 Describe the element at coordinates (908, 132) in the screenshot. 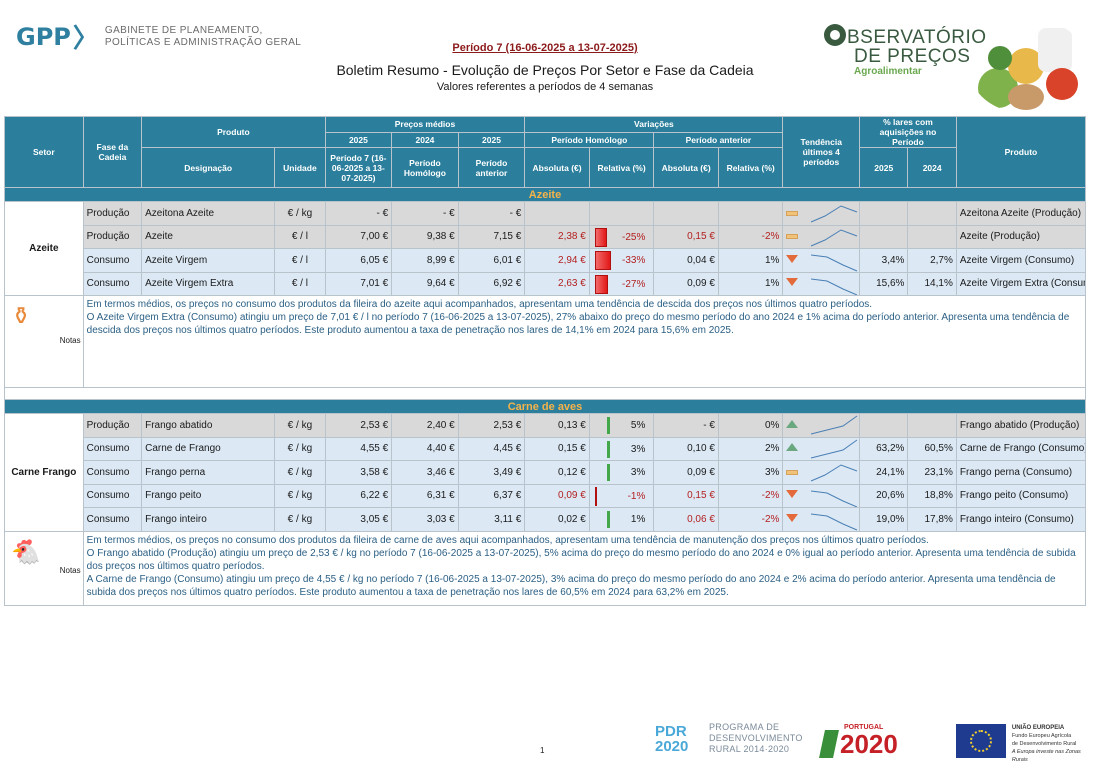

I see `header-lares: % lares com aquisições no Período` at that location.